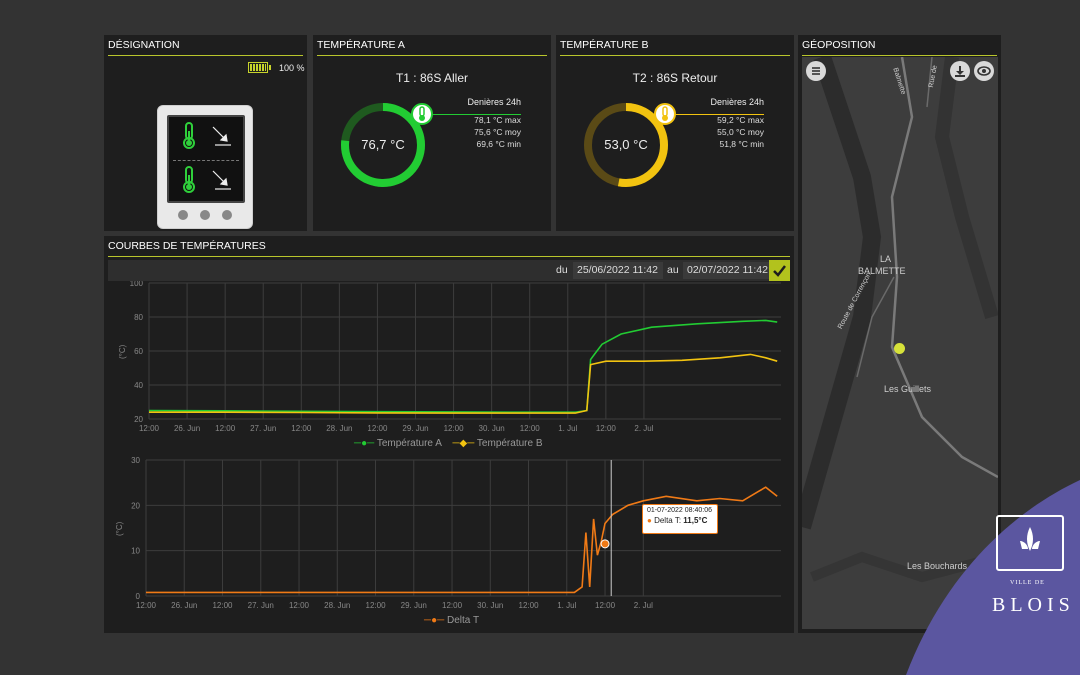 The height and width of the screenshot is (675, 1080). I want to click on sensor-device-image, so click(205, 167).